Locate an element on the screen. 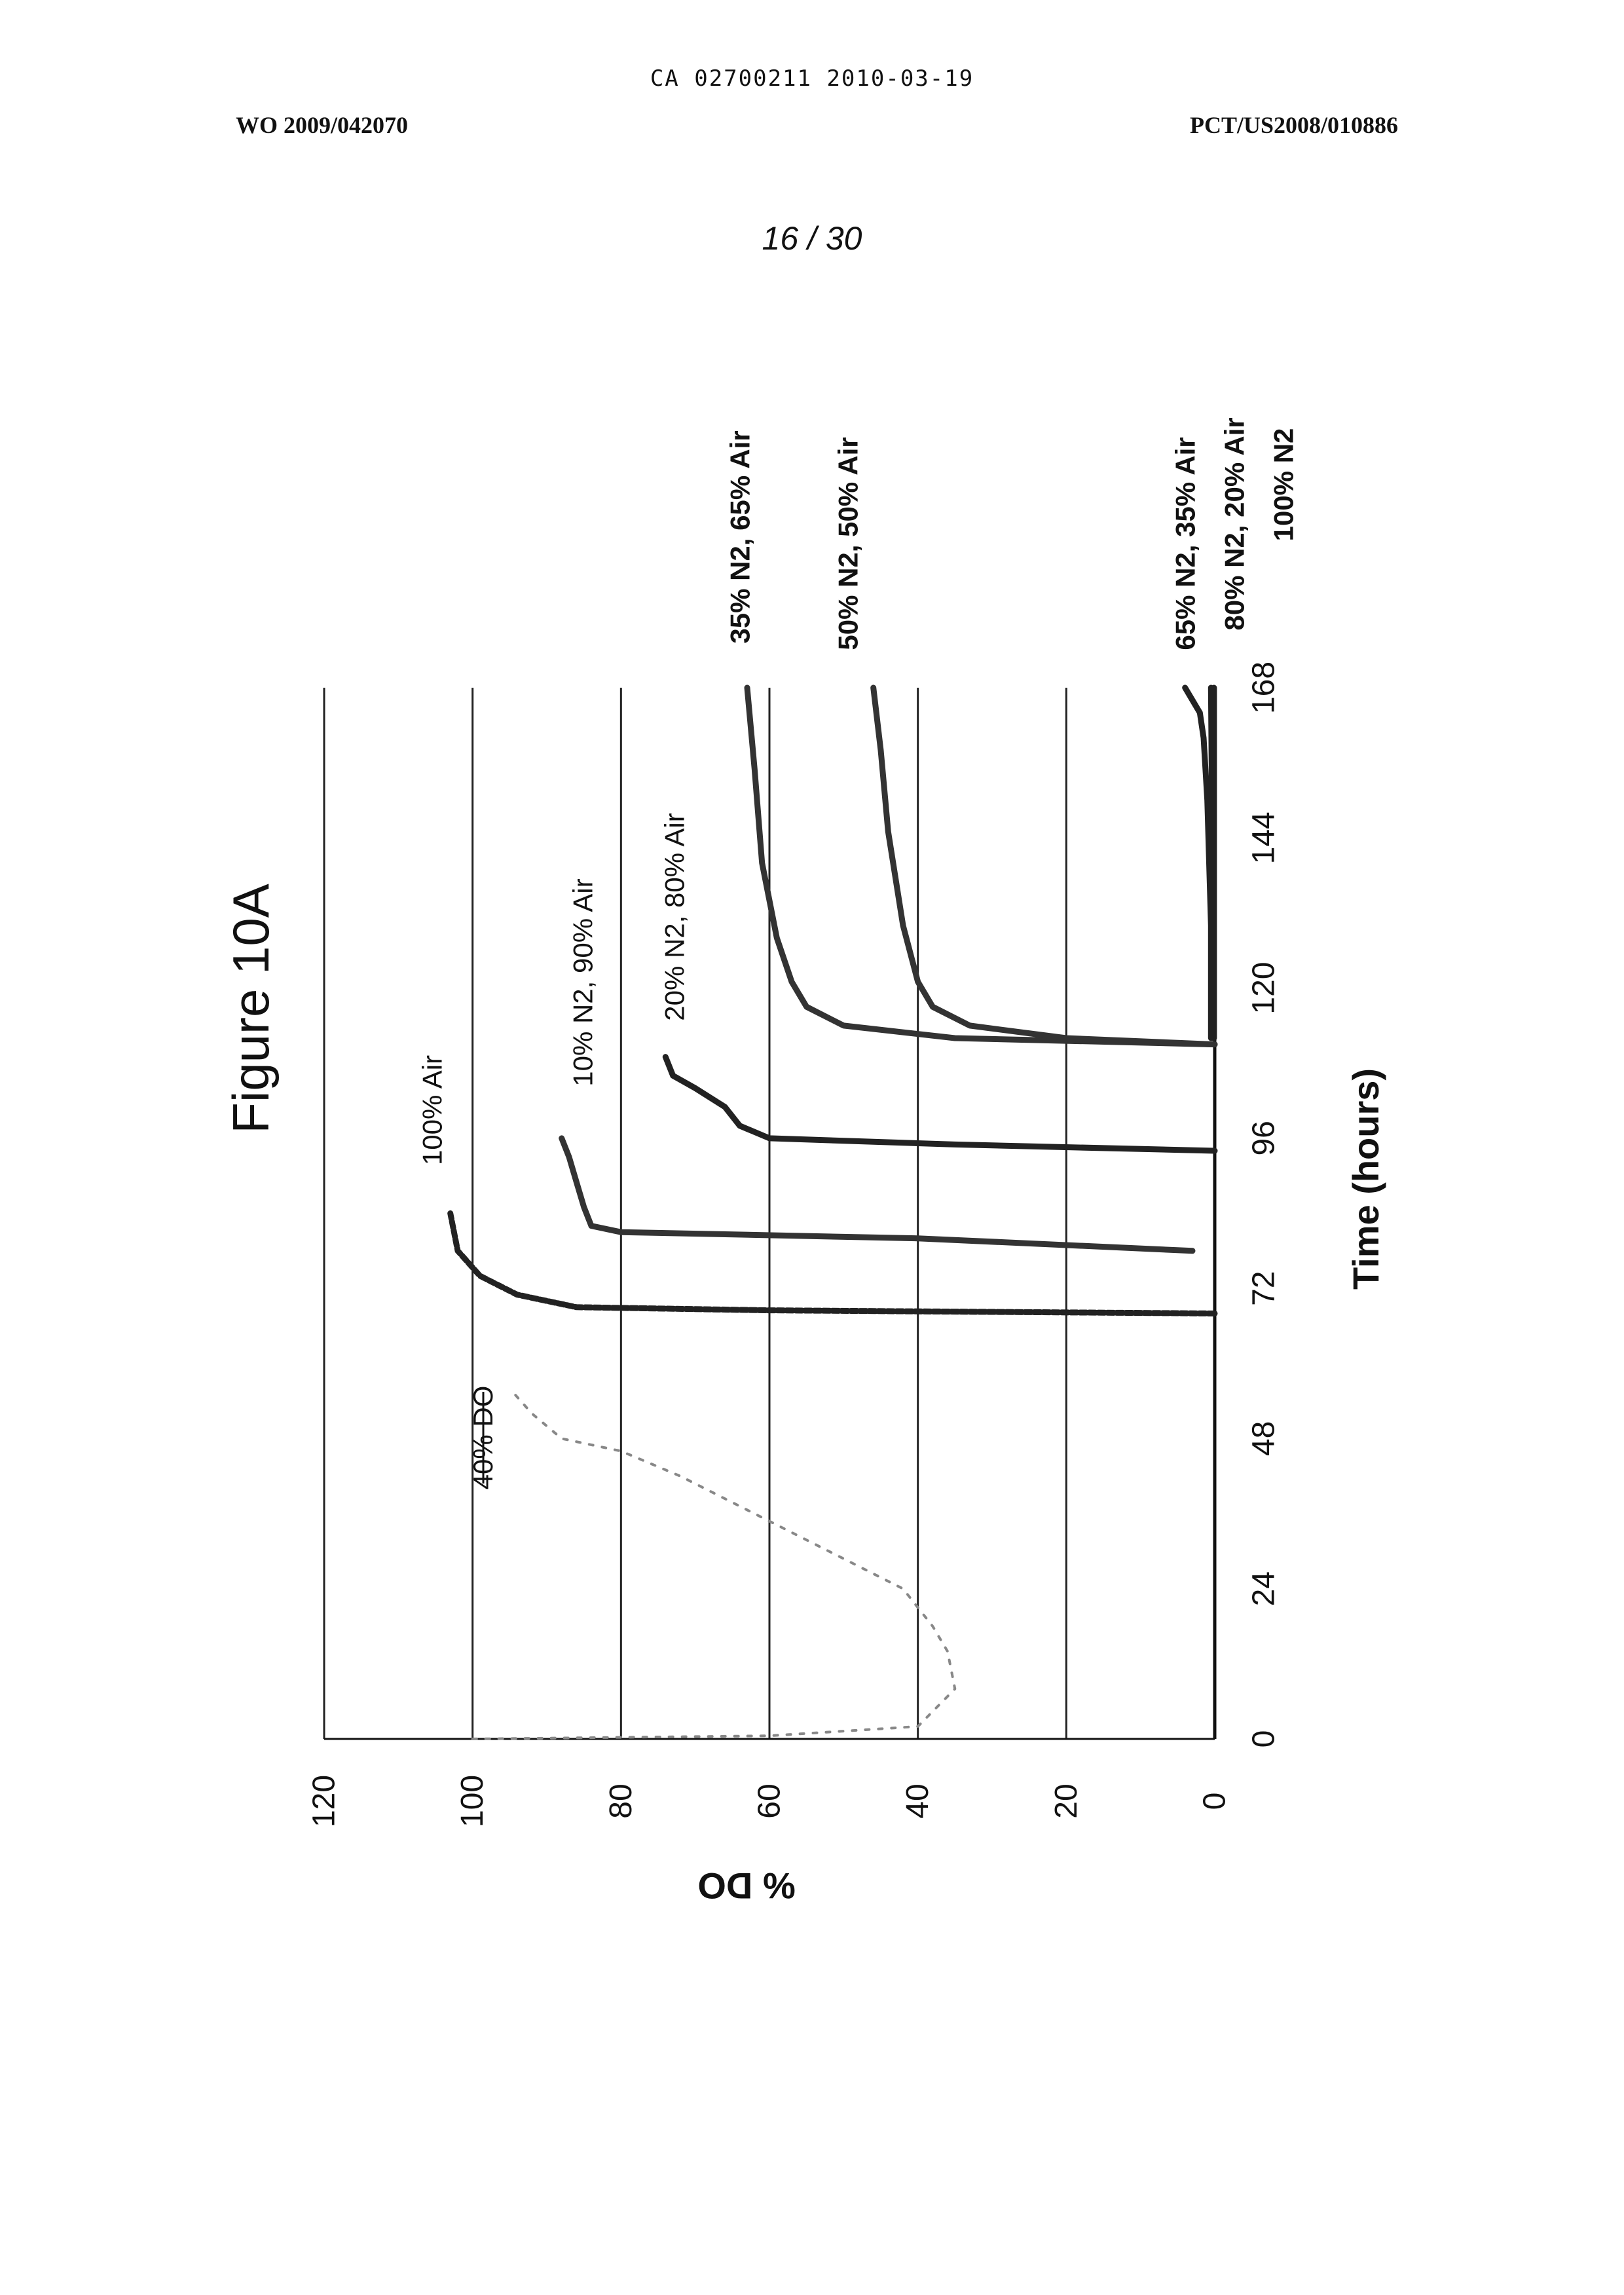 The height and width of the screenshot is (2295, 1624). y-axis-title: % DO is located at coordinates (746, 1886).